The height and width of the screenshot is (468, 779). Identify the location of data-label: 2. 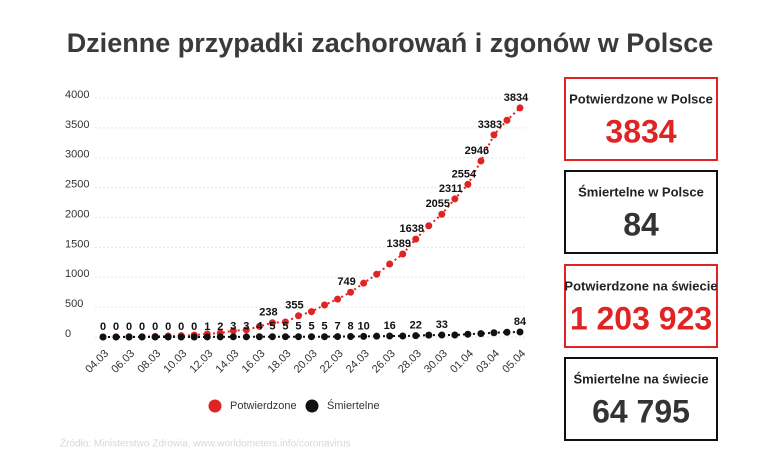
(220, 327).